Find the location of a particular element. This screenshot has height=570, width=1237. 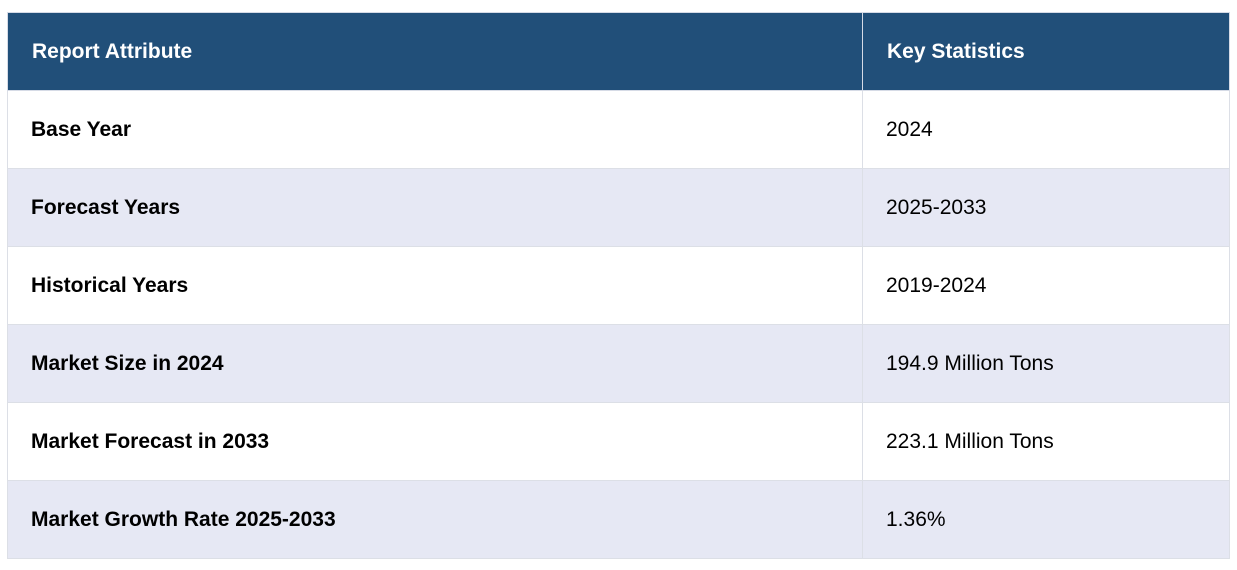

row-value: 2024 is located at coordinates (1046, 129).